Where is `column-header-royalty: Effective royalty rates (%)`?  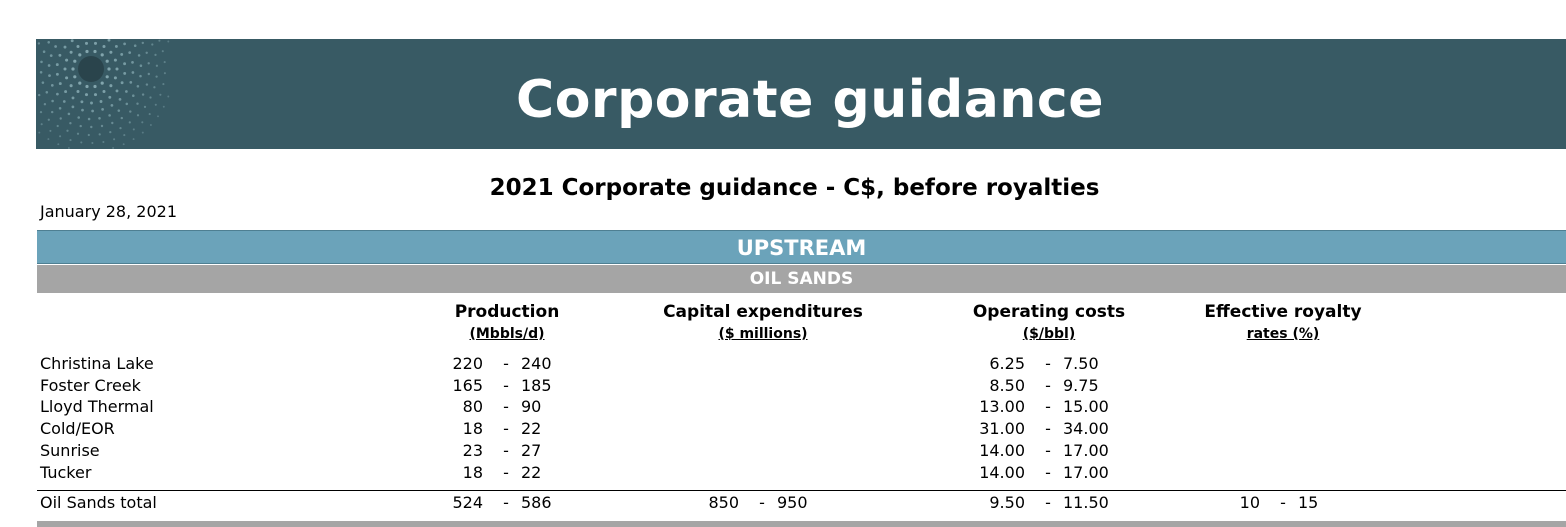 column-header-royalty: Effective royalty rates (%) is located at coordinates (1283, 323).